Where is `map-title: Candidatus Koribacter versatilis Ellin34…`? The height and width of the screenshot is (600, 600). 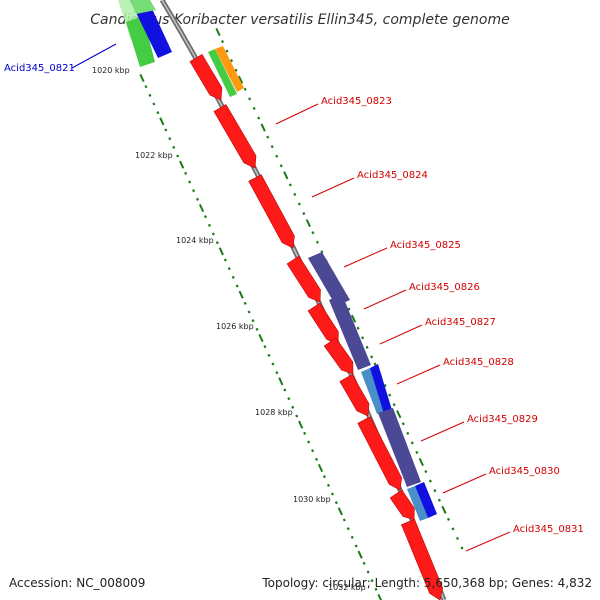 map-title: Candidatus Koribacter versatilis Ellin34… is located at coordinates (299, 20).